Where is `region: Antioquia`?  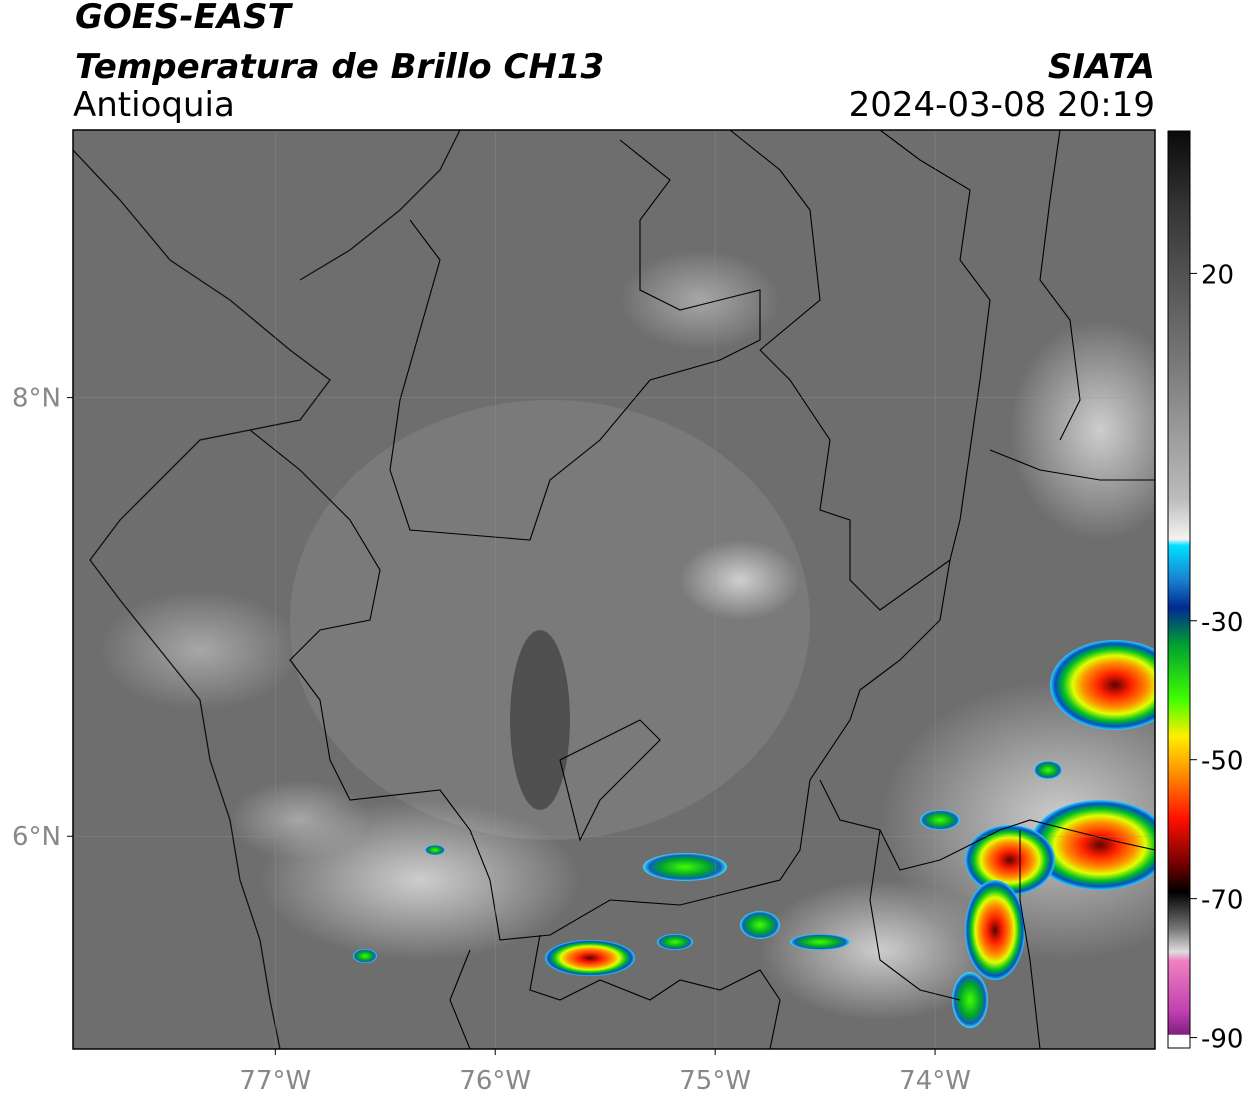
region: Antioquia is located at coordinates (154, 105).